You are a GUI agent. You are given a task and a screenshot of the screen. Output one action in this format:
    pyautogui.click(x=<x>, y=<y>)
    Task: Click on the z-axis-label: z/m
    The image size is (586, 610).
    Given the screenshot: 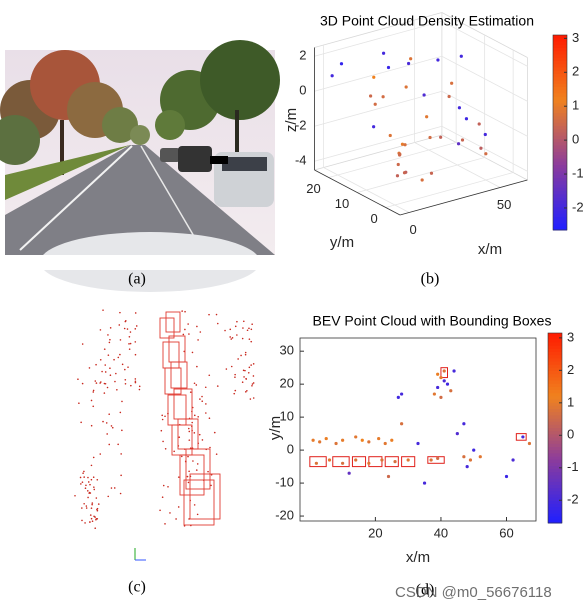 What is the action you would take?
    pyautogui.click(x=291, y=120)
    